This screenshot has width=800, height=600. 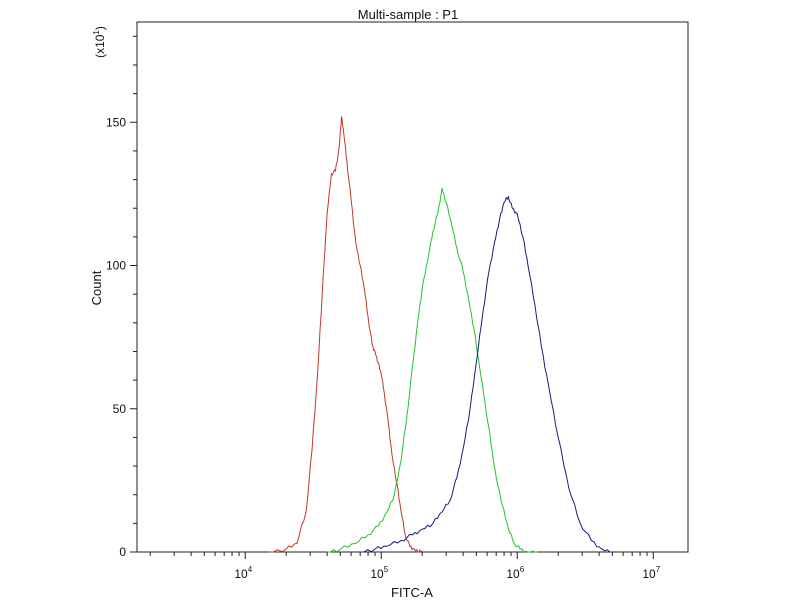 What do you see at coordinates (412, 592) in the screenshot?
I see `x-axis-label: FITC-A` at bounding box center [412, 592].